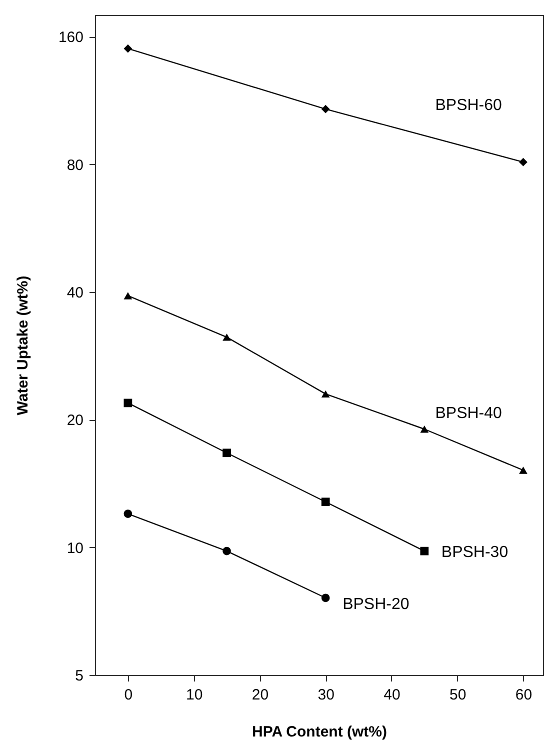 The image size is (549, 749). I want to click on y-tick-label: 10, so click(75, 548).